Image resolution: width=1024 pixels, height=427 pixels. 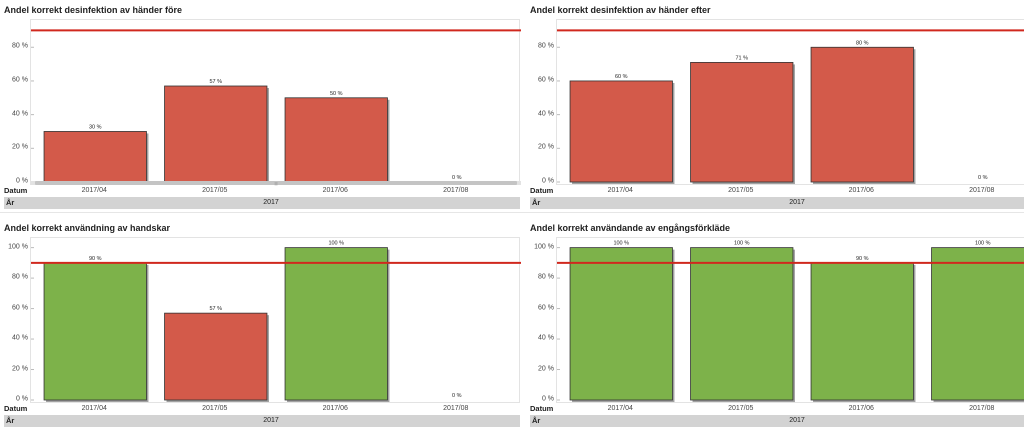 What do you see at coordinates (95, 259) in the screenshot?
I see `bar-value-label: 90 %` at bounding box center [95, 259].